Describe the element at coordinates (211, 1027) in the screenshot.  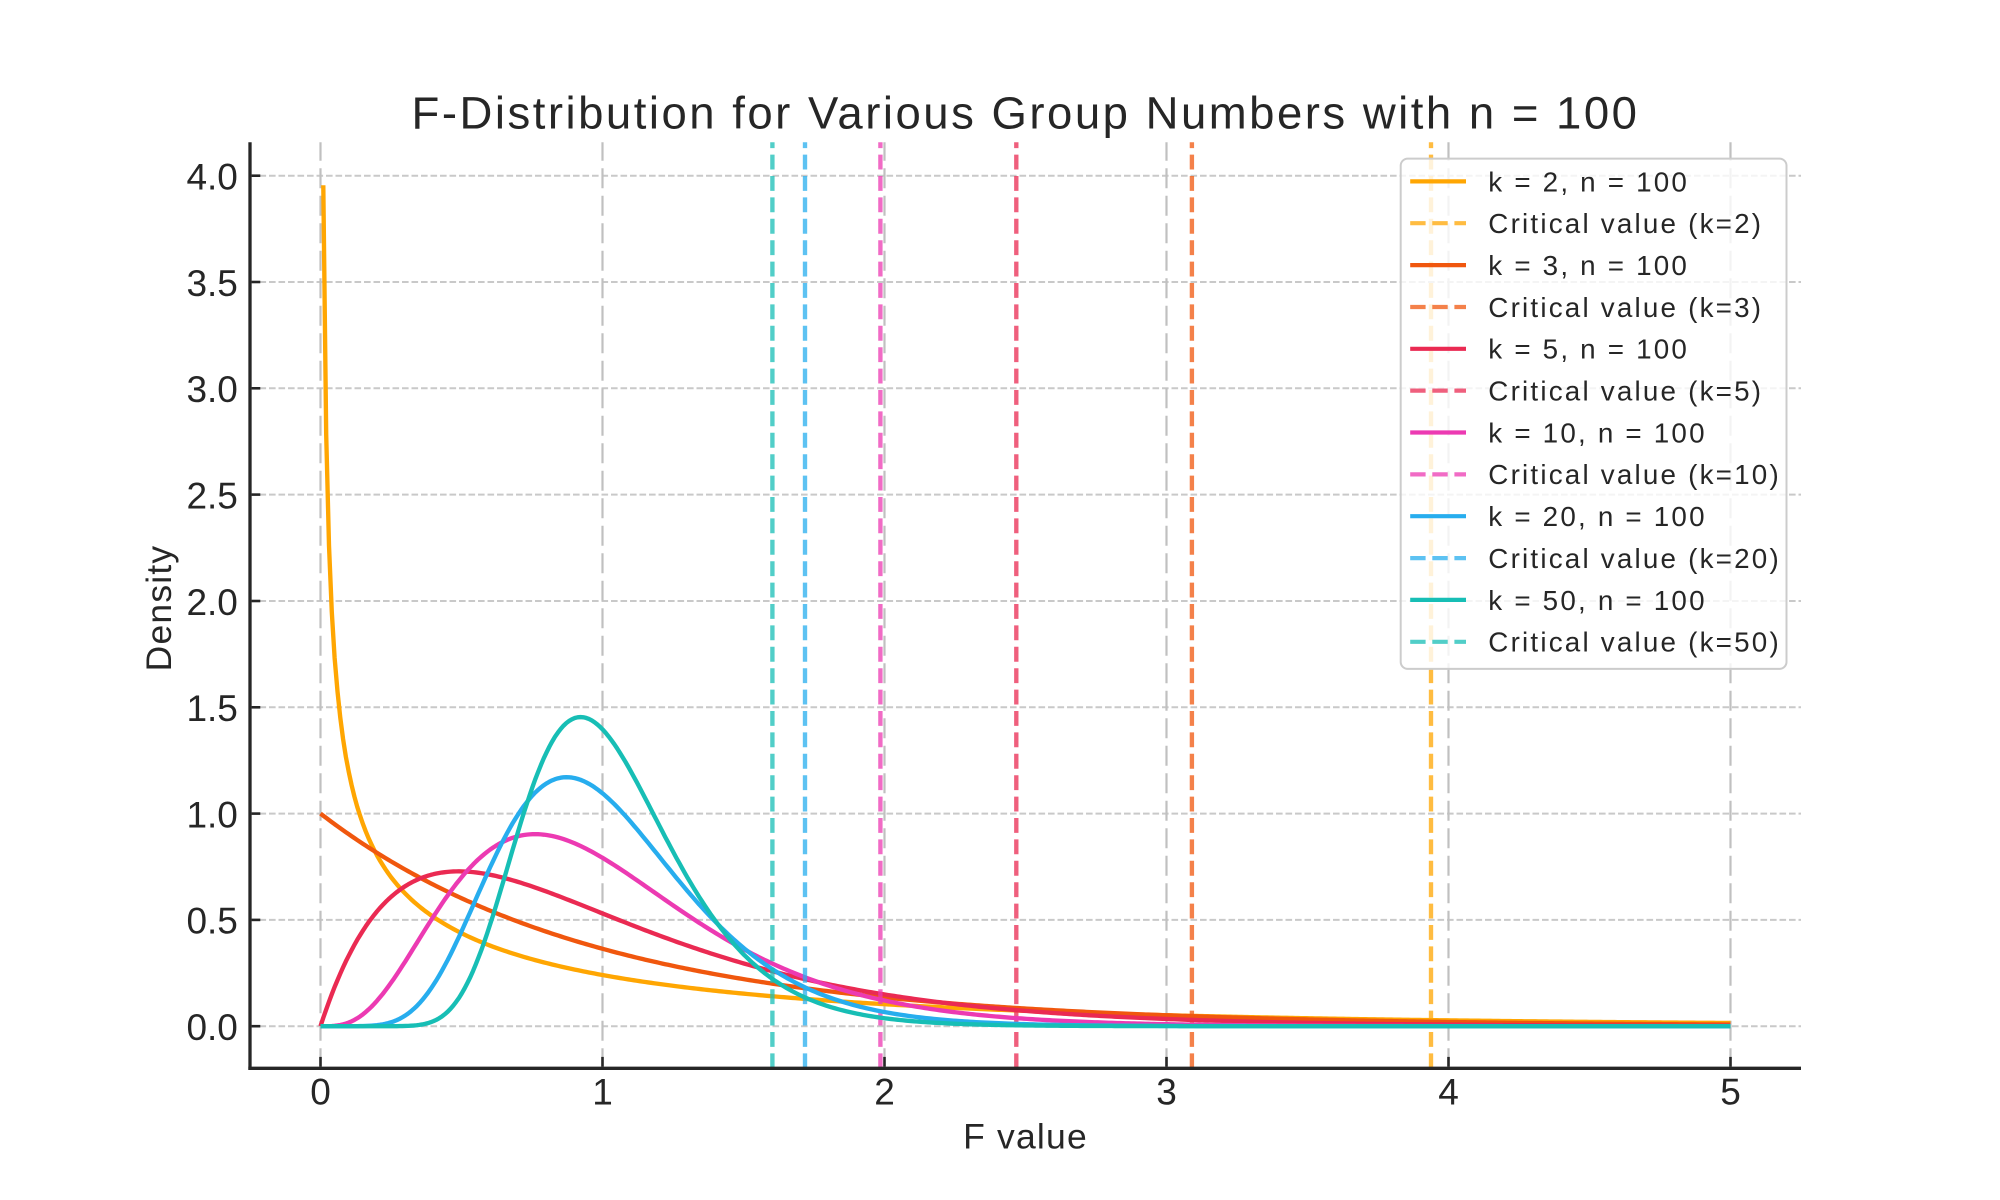
I see `svg-text: 0.0` at that location.